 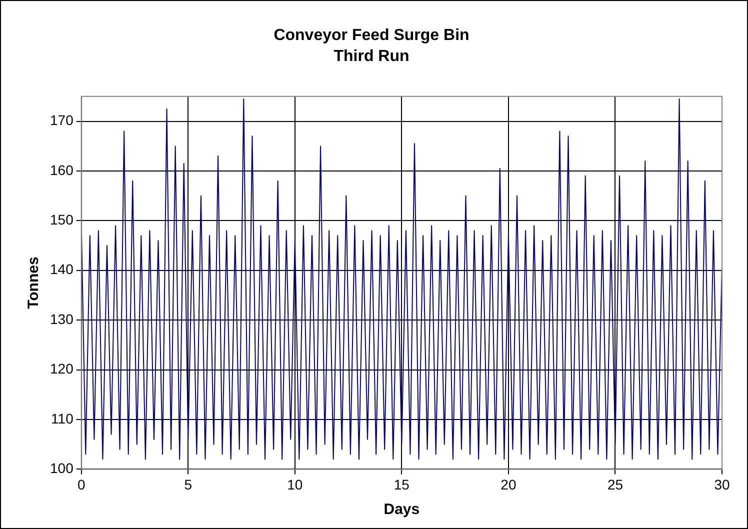 What do you see at coordinates (402, 509) in the screenshot?
I see `x-axis-title: Days` at bounding box center [402, 509].